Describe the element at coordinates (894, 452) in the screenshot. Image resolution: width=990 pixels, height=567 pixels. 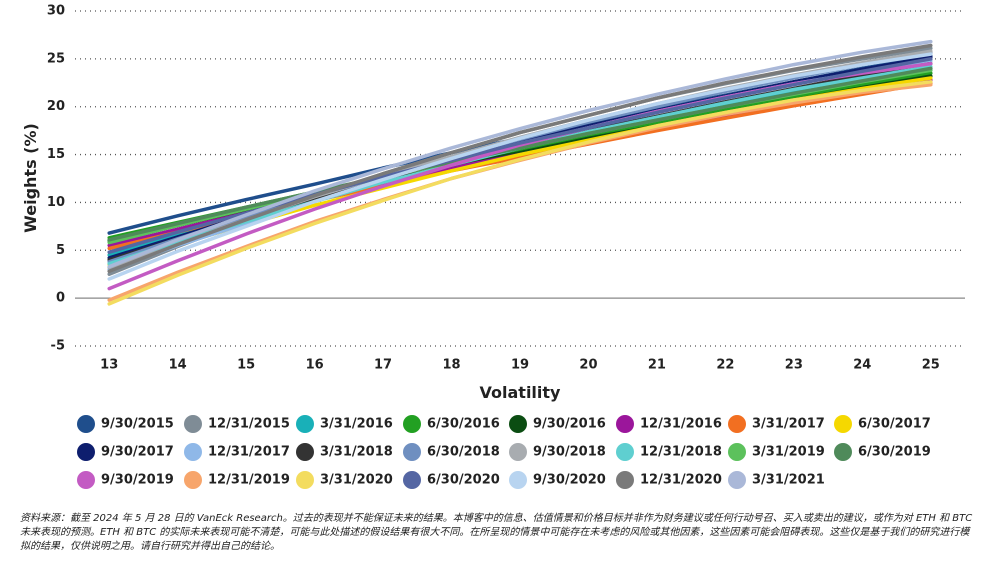
I see `legend-label: 6/30/2019` at that location.